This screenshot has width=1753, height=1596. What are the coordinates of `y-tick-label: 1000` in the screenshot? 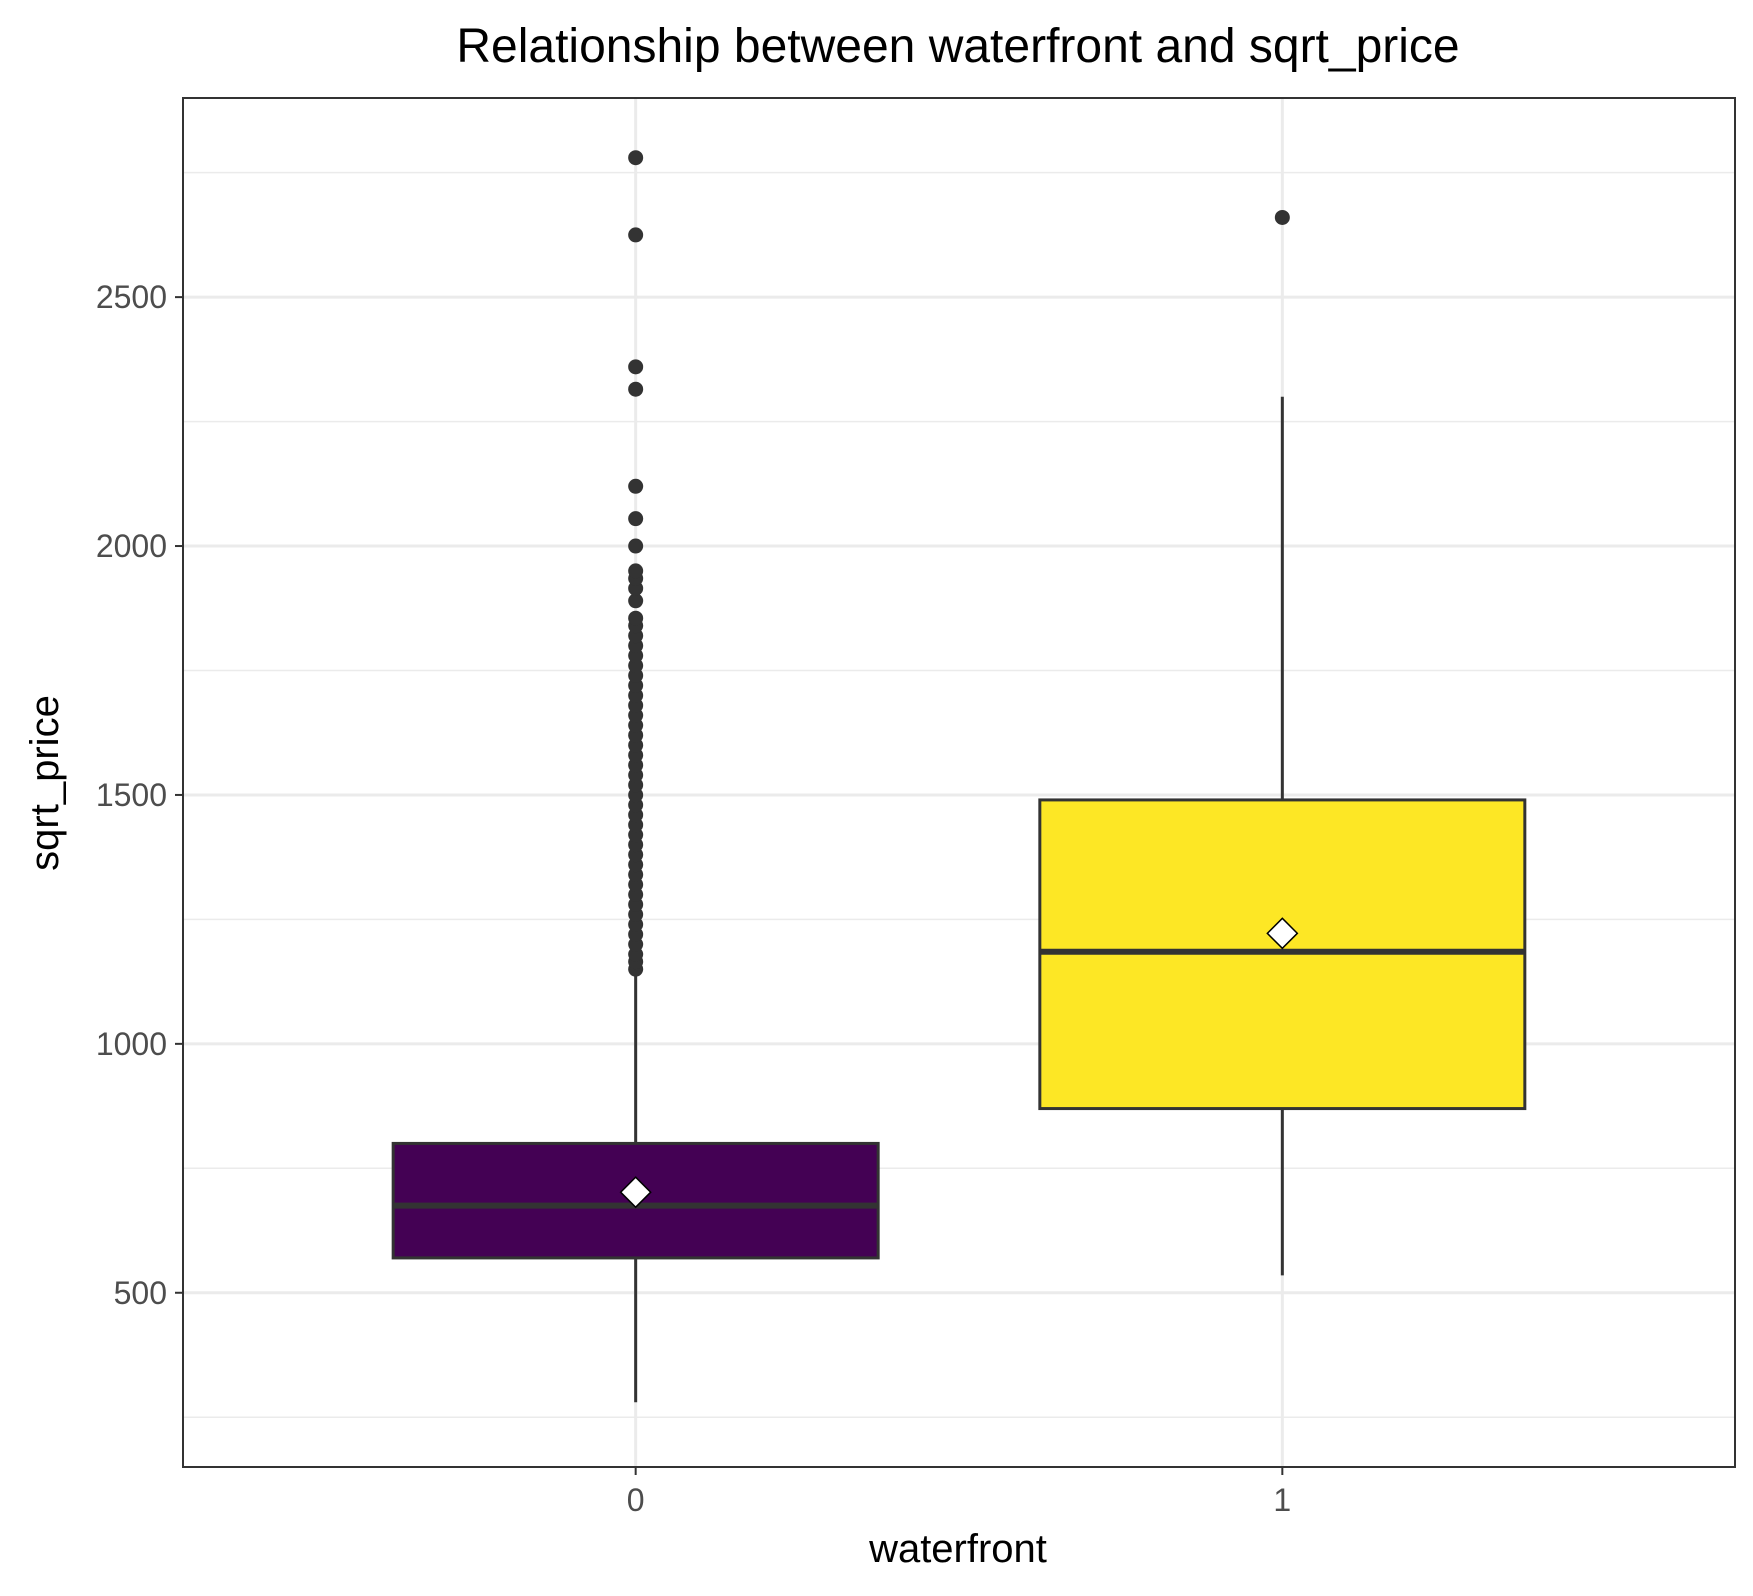 It's located at (131, 1044).